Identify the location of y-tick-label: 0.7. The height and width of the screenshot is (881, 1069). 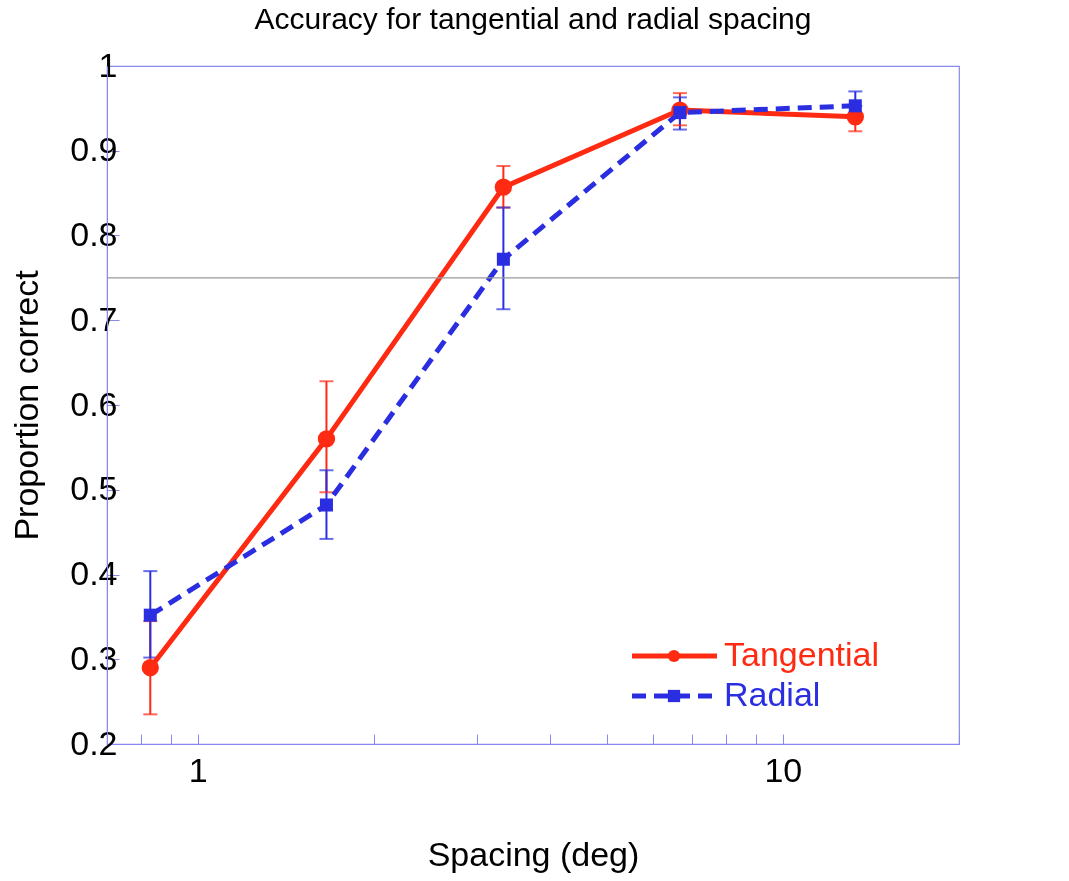
(94, 318).